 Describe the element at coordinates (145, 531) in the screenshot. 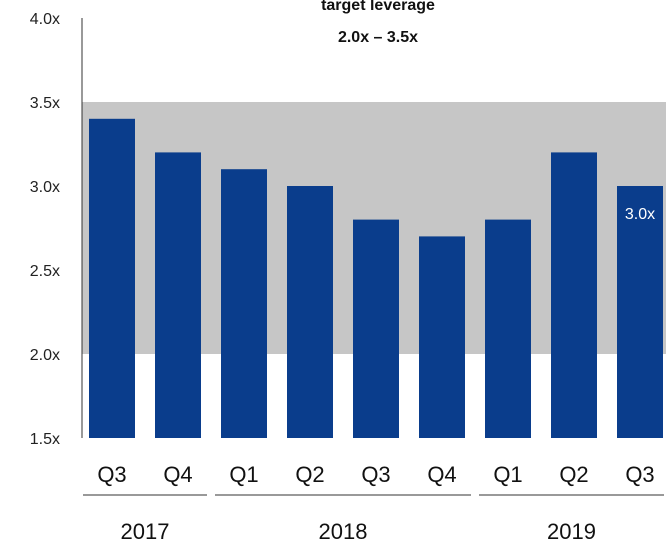

I see `year-label: 2017` at that location.